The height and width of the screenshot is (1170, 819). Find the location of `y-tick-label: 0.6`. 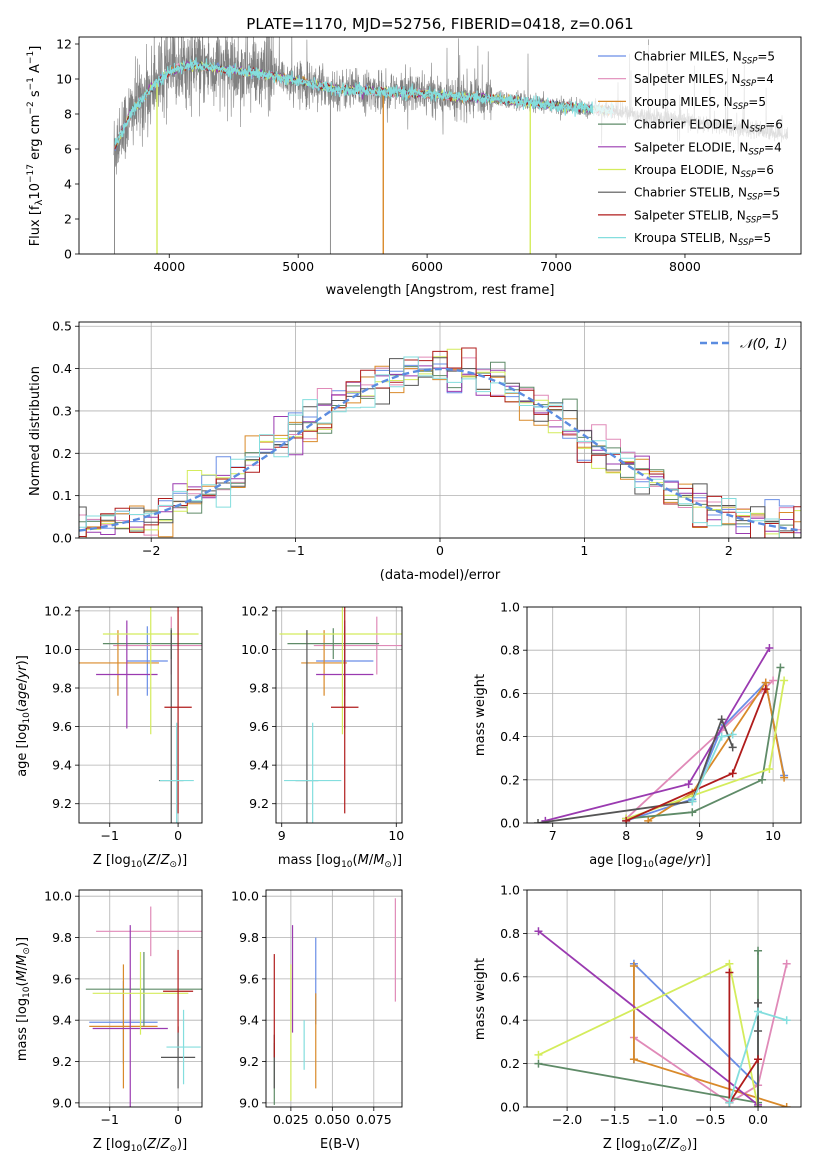

y-tick-label: 0.6 is located at coordinates (510, 693).